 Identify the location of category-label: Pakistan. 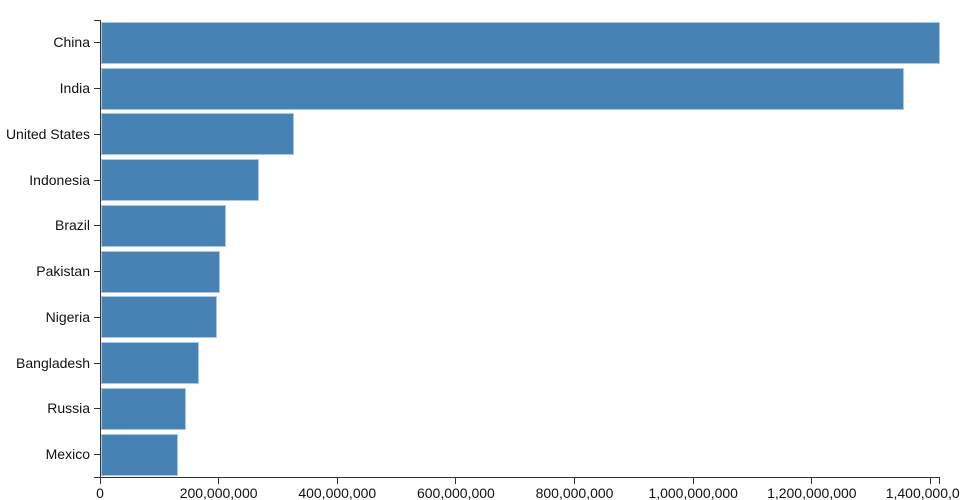
(63, 271).